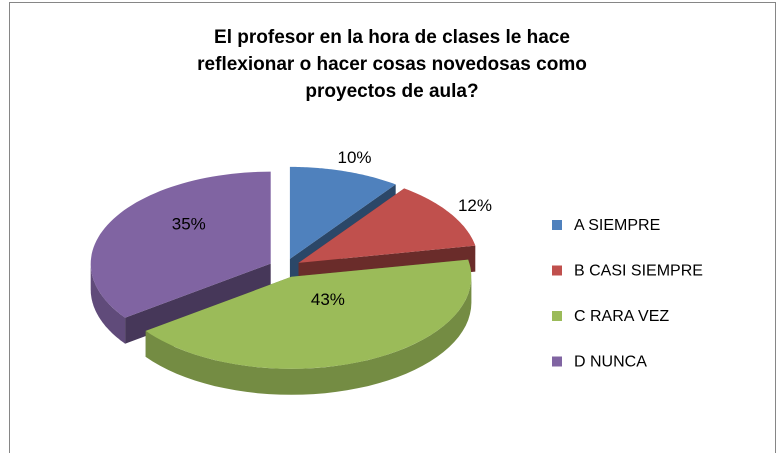 The height and width of the screenshot is (453, 784). What do you see at coordinates (392, 64) in the screenshot?
I see `chart-title: reflexionar o hacer cosas novedosas como` at bounding box center [392, 64].